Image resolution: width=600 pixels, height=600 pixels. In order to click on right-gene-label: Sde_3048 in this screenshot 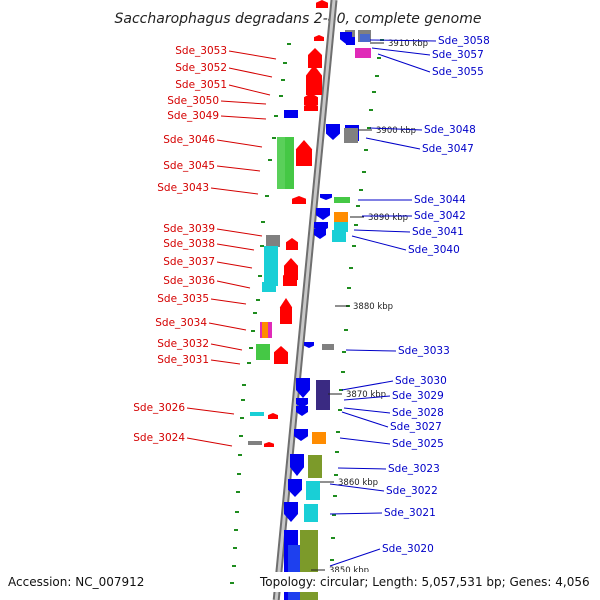, I will do `click(450, 130)`.